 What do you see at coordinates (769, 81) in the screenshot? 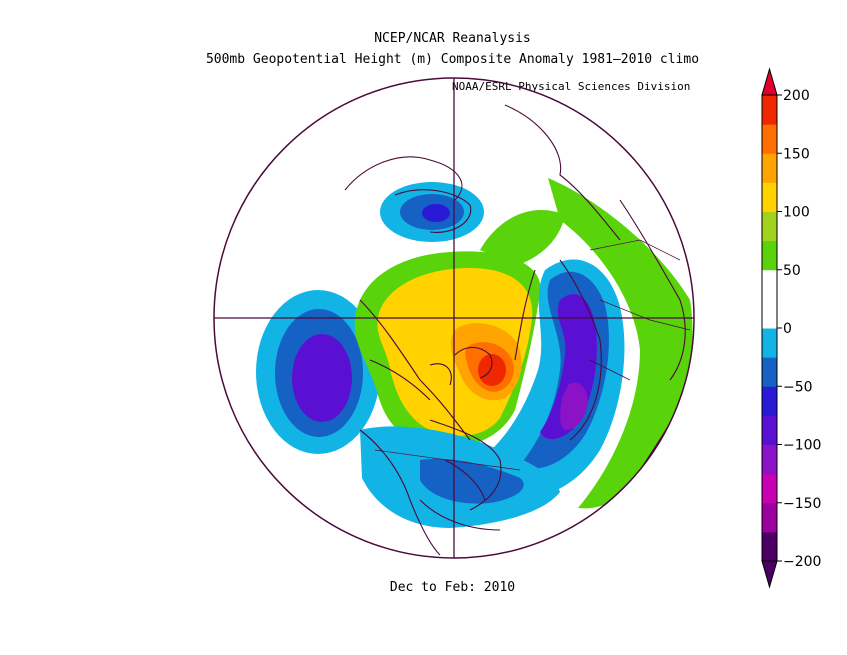
I see `colorbar-over-triangle` at bounding box center [769, 81].